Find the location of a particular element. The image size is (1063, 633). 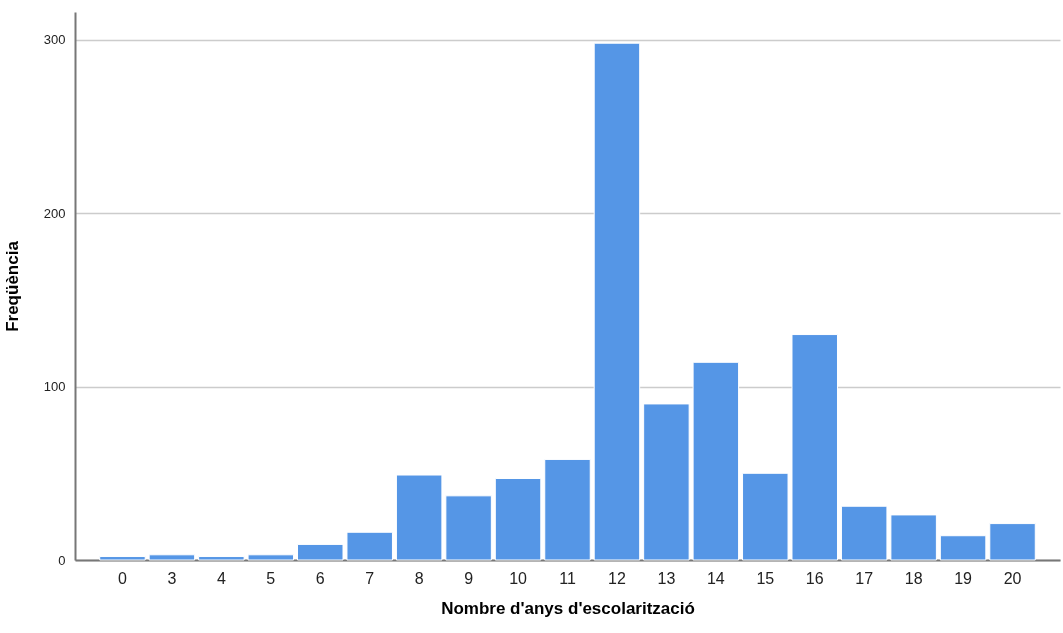

x-tick-label: 12 is located at coordinates (617, 578).